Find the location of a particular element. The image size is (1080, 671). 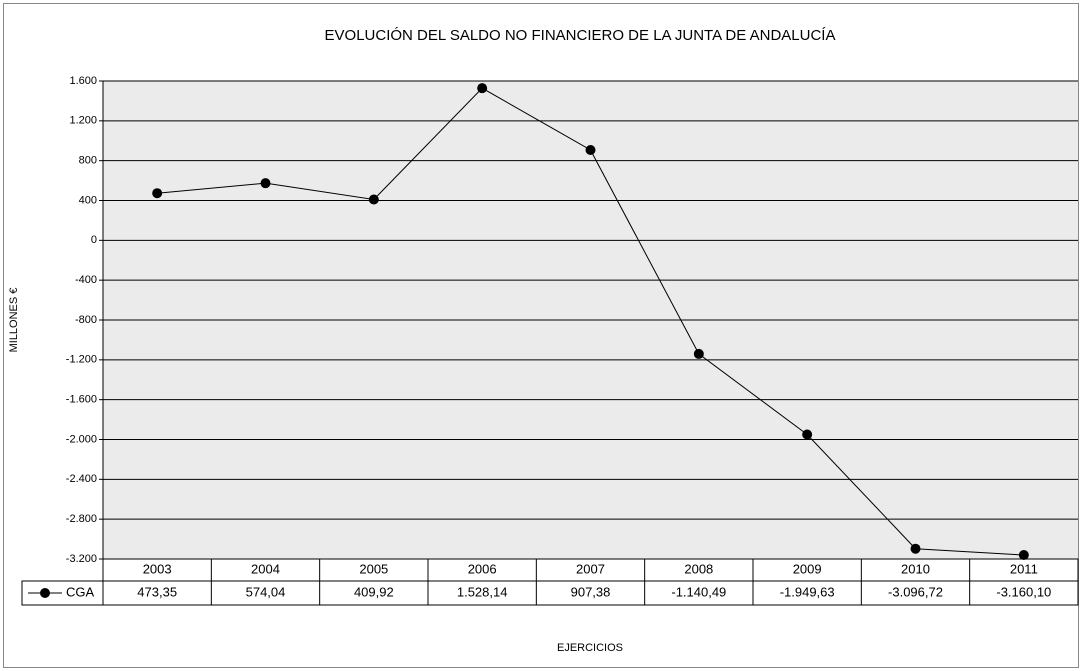

data-label: 1.528,14 is located at coordinates (482, 591).